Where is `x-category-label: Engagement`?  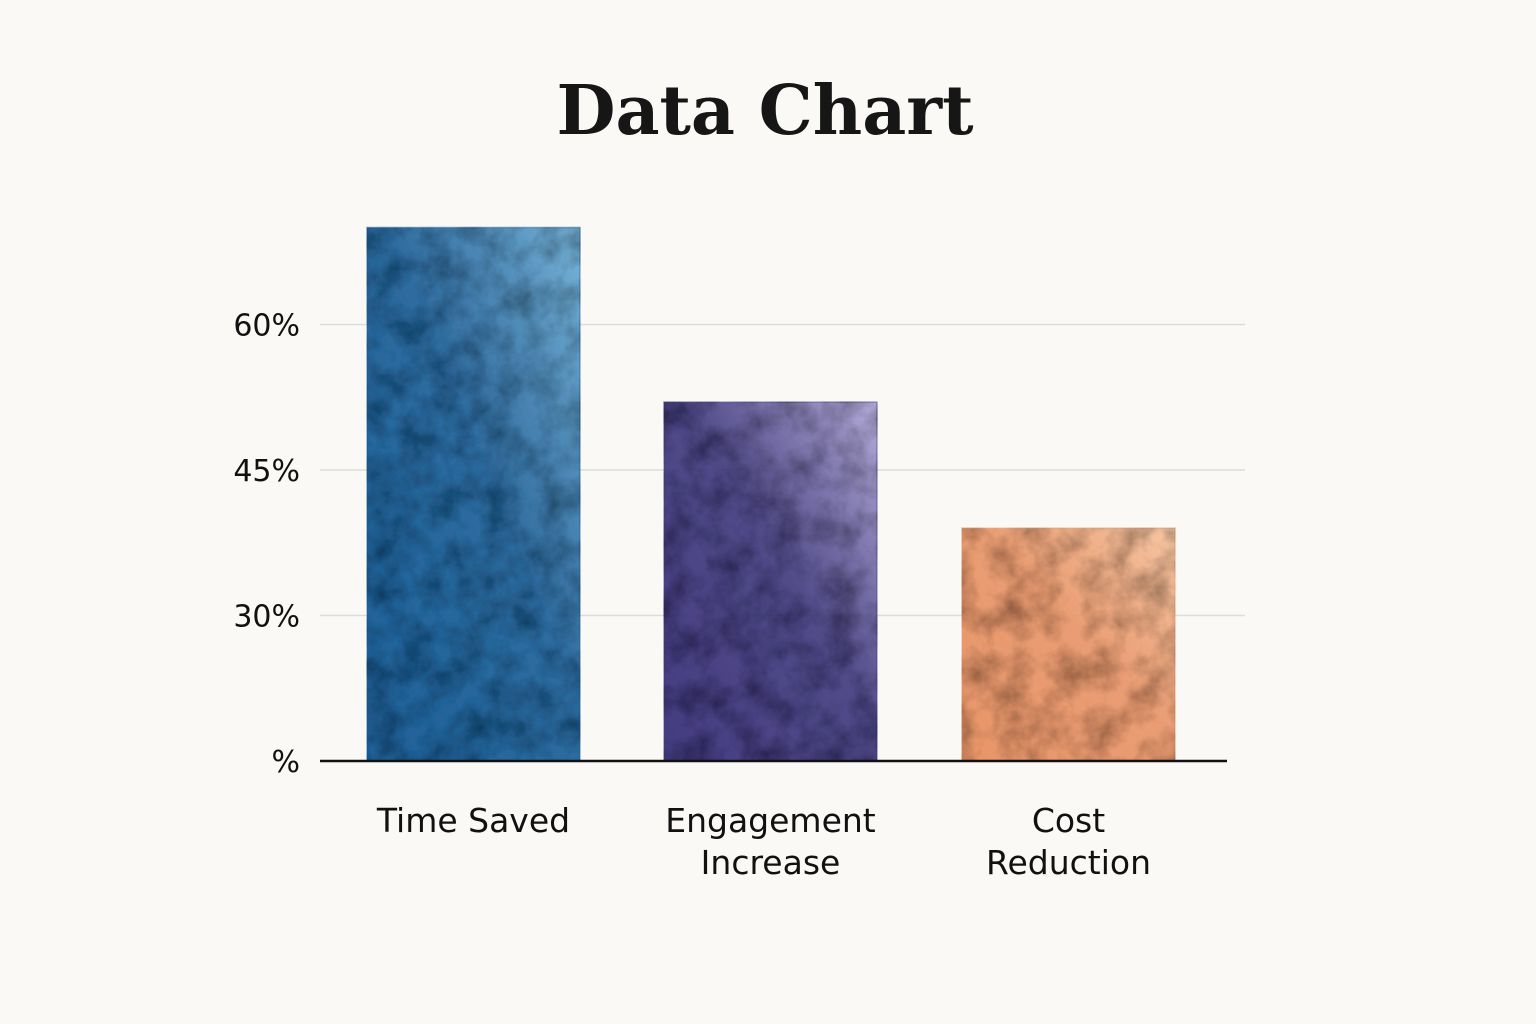 x-category-label: Engagement is located at coordinates (770, 820).